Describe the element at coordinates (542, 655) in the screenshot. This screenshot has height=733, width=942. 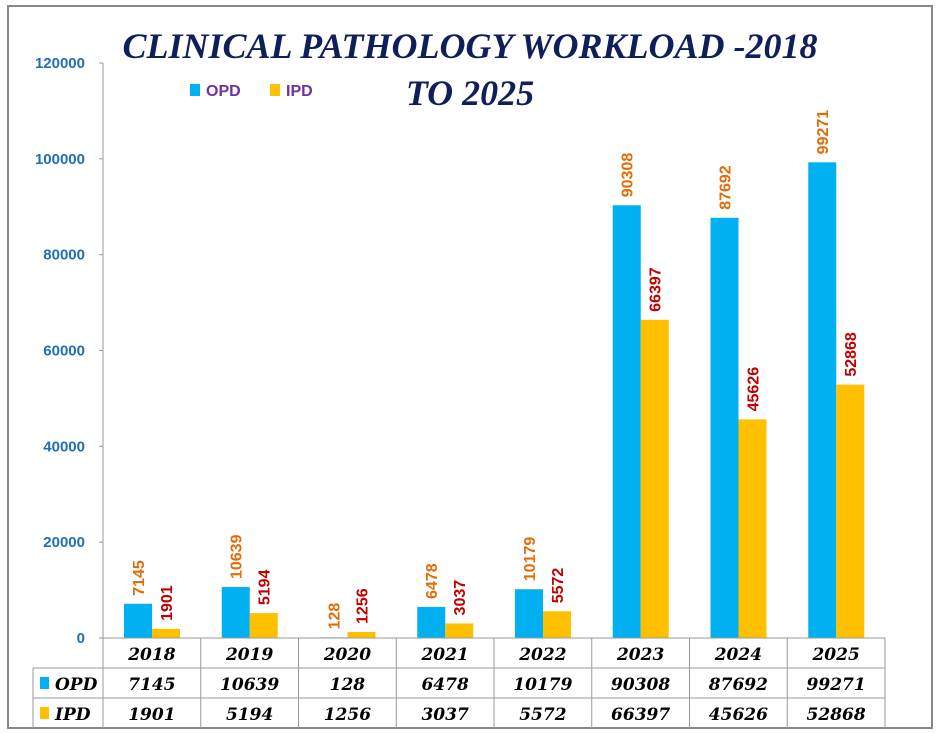
I see `x-category-label: 2022` at that location.